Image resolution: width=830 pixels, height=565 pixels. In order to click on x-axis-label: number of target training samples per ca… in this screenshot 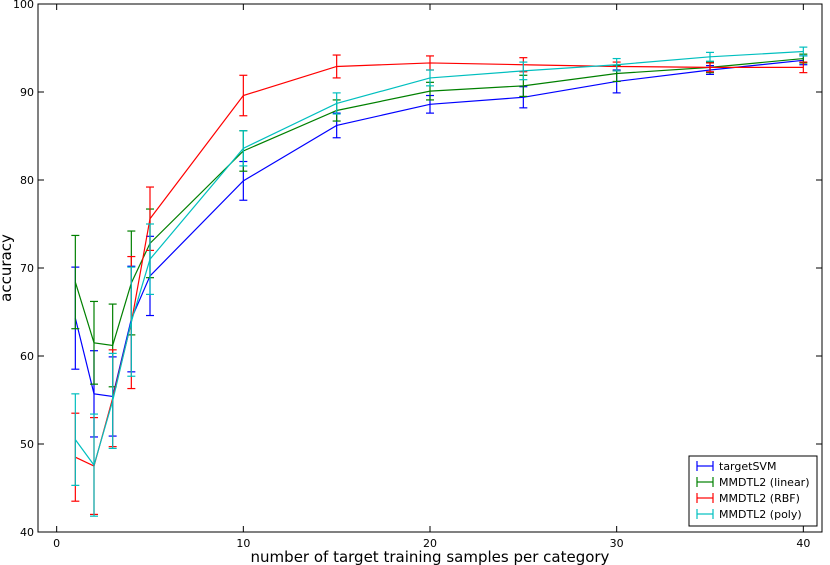, I will do `click(430, 556)`.